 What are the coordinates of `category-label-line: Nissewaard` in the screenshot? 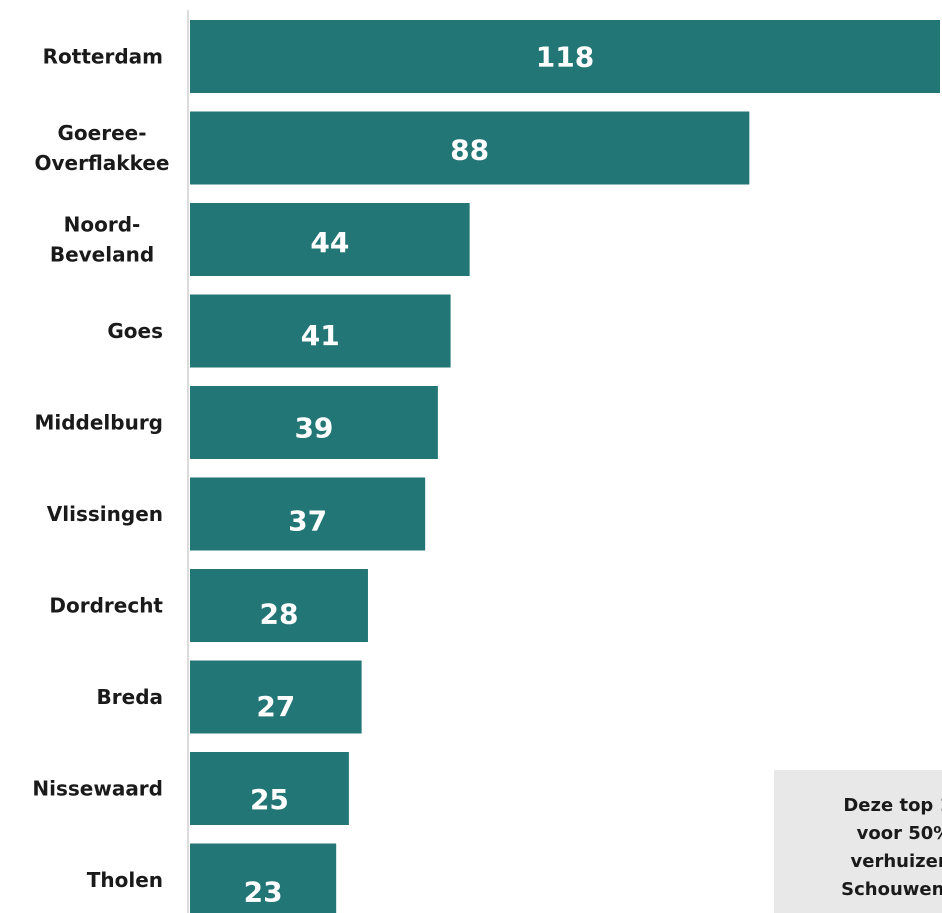 It's located at (97, 789).